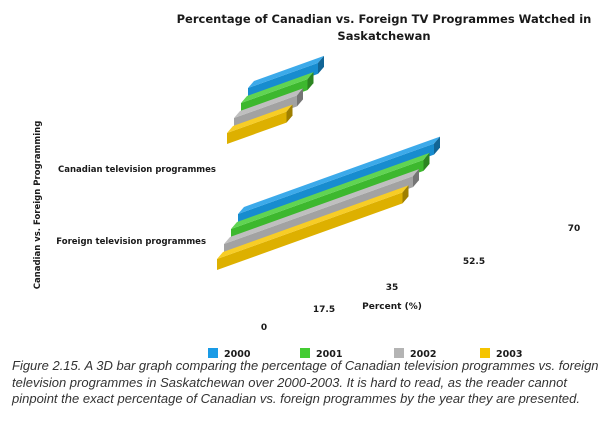  Describe the element at coordinates (420, 278) in the screenshot. I see `x-tick-labels: 0 17.5 35 52.5 70` at that location.